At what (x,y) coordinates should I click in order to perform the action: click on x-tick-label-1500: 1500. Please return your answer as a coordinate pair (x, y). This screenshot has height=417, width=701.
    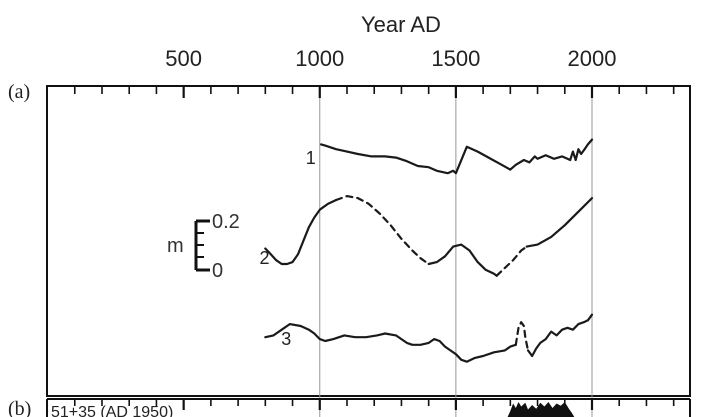
    Looking at the image, I should click on (455, 58).